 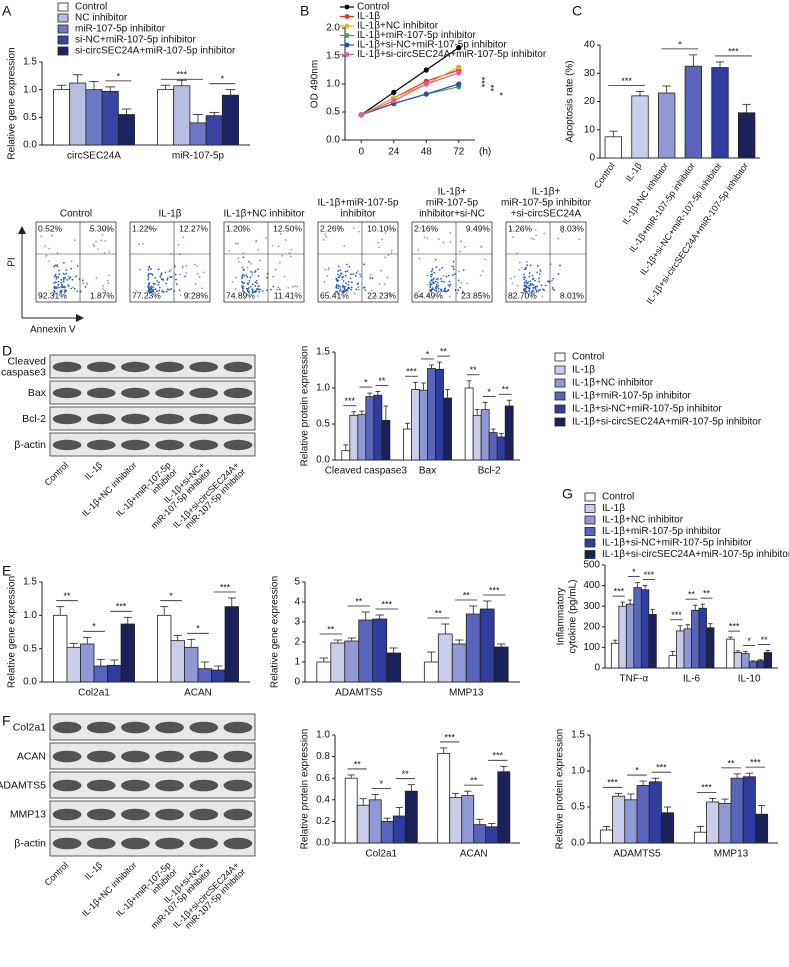 What do you see at coordinates (323, 778) in the screenshot?
I see `y-tick-label: 0.6` at bounding box center [323, 778].